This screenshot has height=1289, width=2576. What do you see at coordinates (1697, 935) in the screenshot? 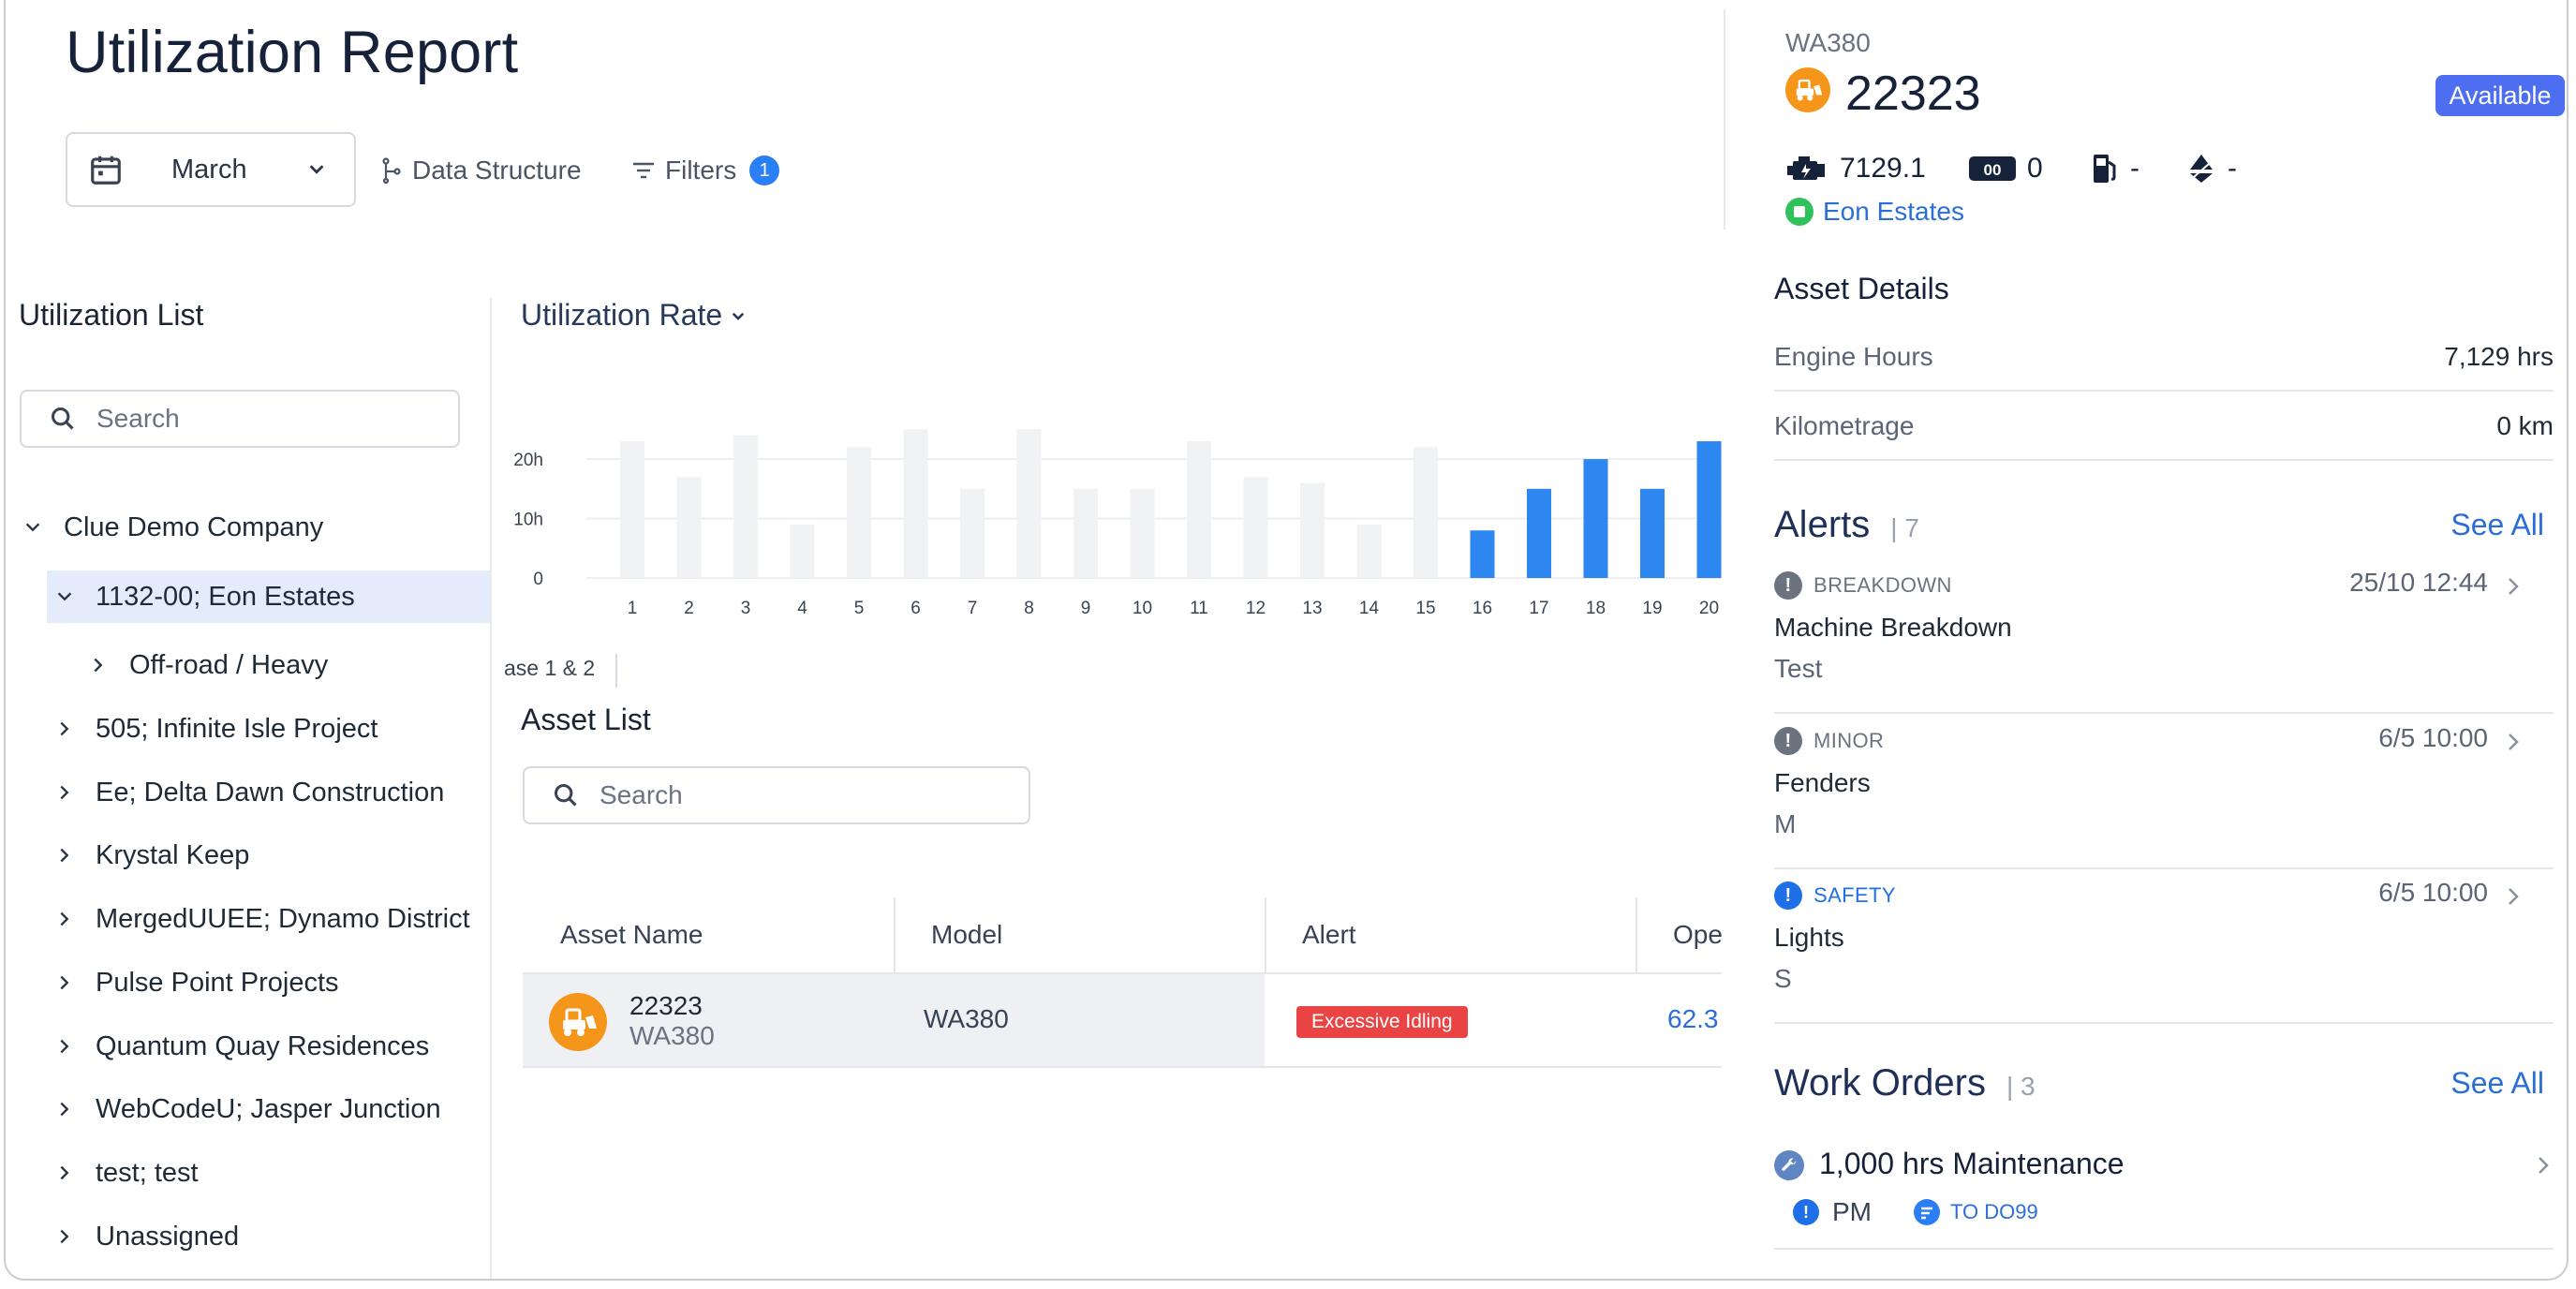
I see `column-header-operating: Ope` at bounding box center [1697, 935].